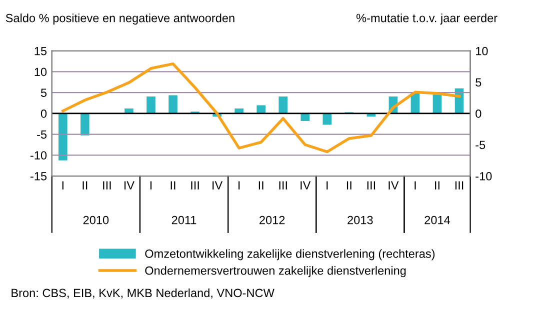 Image resolution: width=535 pixels, height=316 pixels. Describe the element at coordinates (40, 51) in the screenshot. I see `y-tick-label: 15` at that location.